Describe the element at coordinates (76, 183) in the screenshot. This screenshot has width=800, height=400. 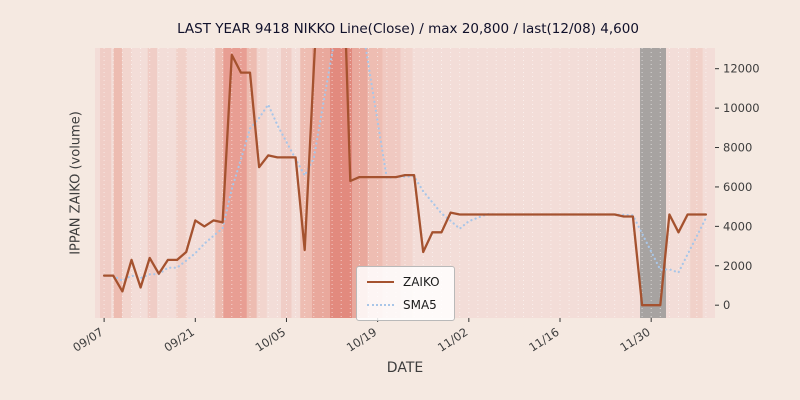
I see `y-axis-label: IPPAN ZAIKO (volume)` at that location.